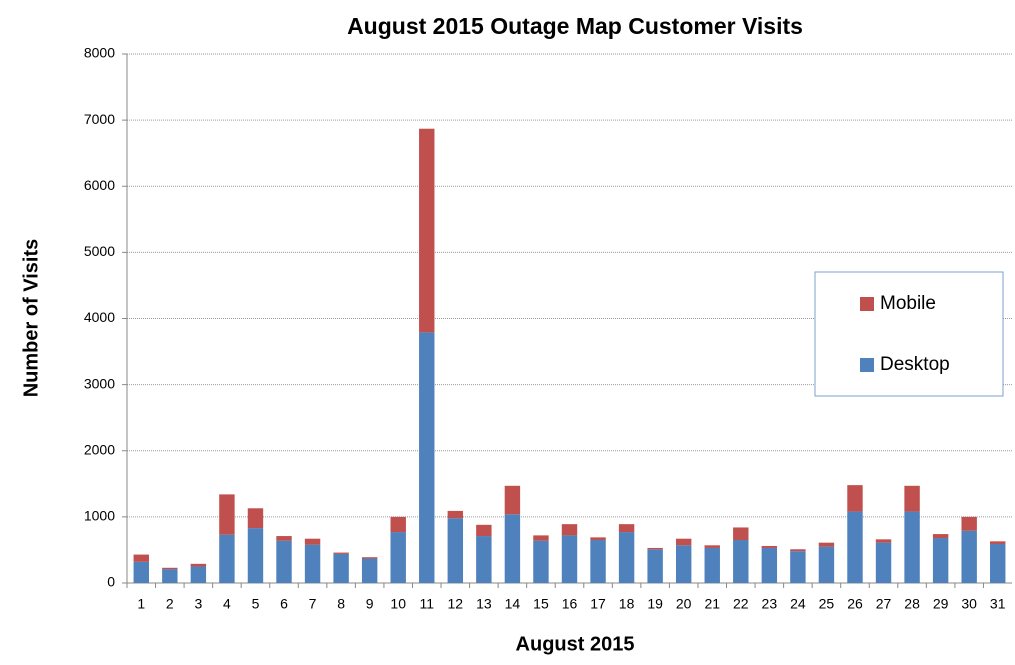 This screenshot has width=1015, height=665. I want to click on y-tick-label: 7000, so click(99, 119).